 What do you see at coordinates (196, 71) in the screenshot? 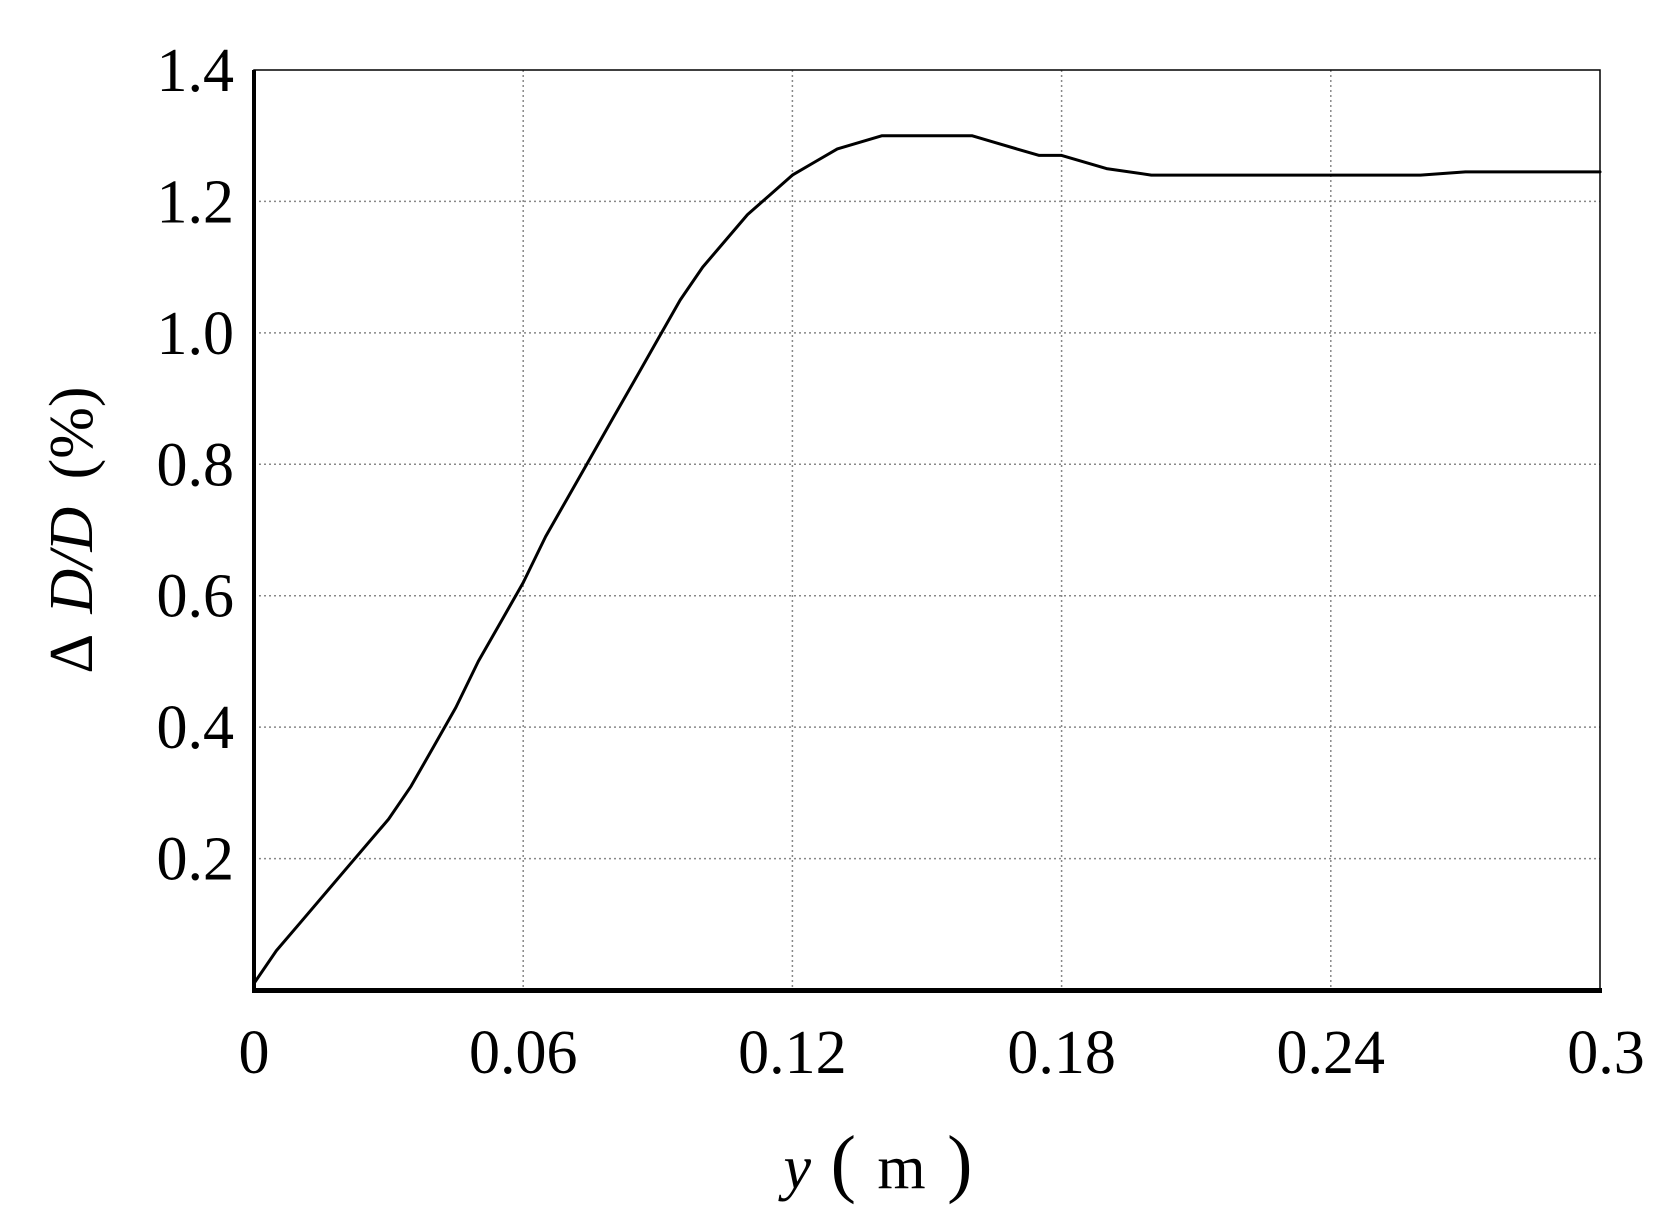
I see `y-tick-label: 1.4` at bounding box center [196, 71].